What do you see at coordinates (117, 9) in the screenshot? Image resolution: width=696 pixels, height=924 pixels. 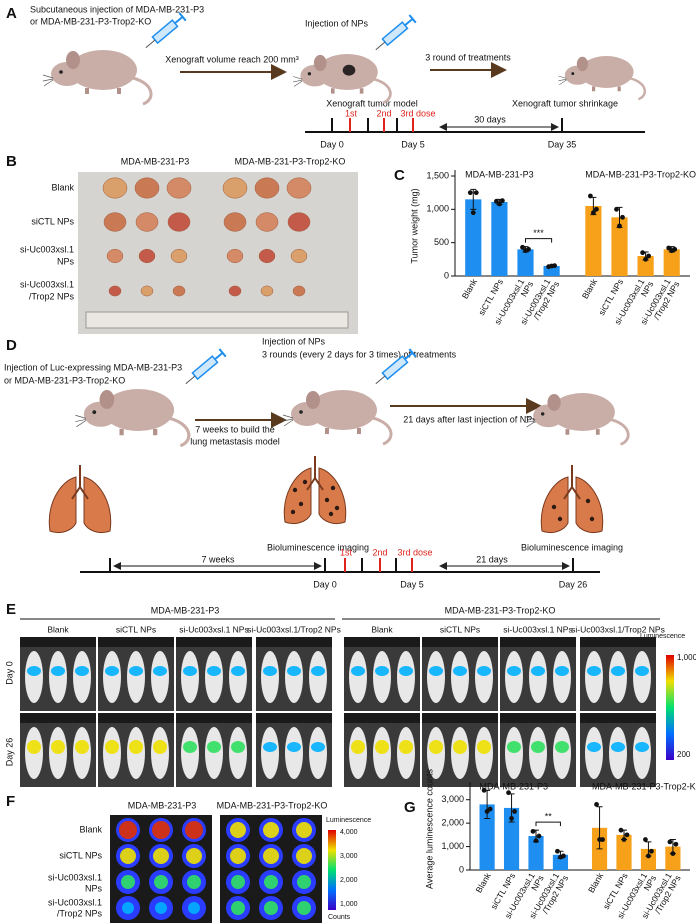 I see `caption: Subcutaneous injection of MDA-MB-231-P3` at bounding box center [117, 9].